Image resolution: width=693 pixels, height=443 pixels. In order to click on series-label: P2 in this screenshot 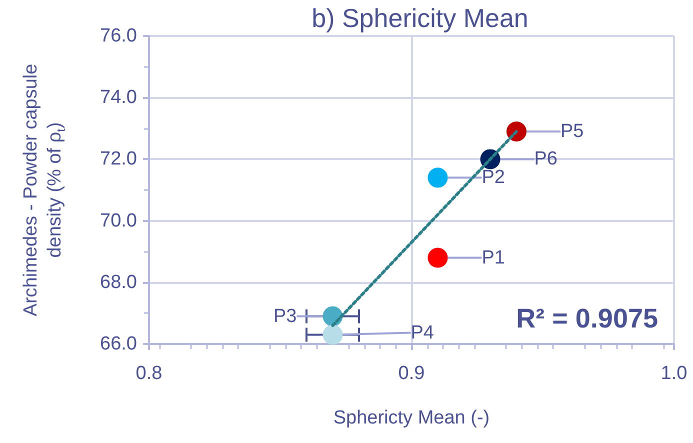, I will do `click(493, 177)`.